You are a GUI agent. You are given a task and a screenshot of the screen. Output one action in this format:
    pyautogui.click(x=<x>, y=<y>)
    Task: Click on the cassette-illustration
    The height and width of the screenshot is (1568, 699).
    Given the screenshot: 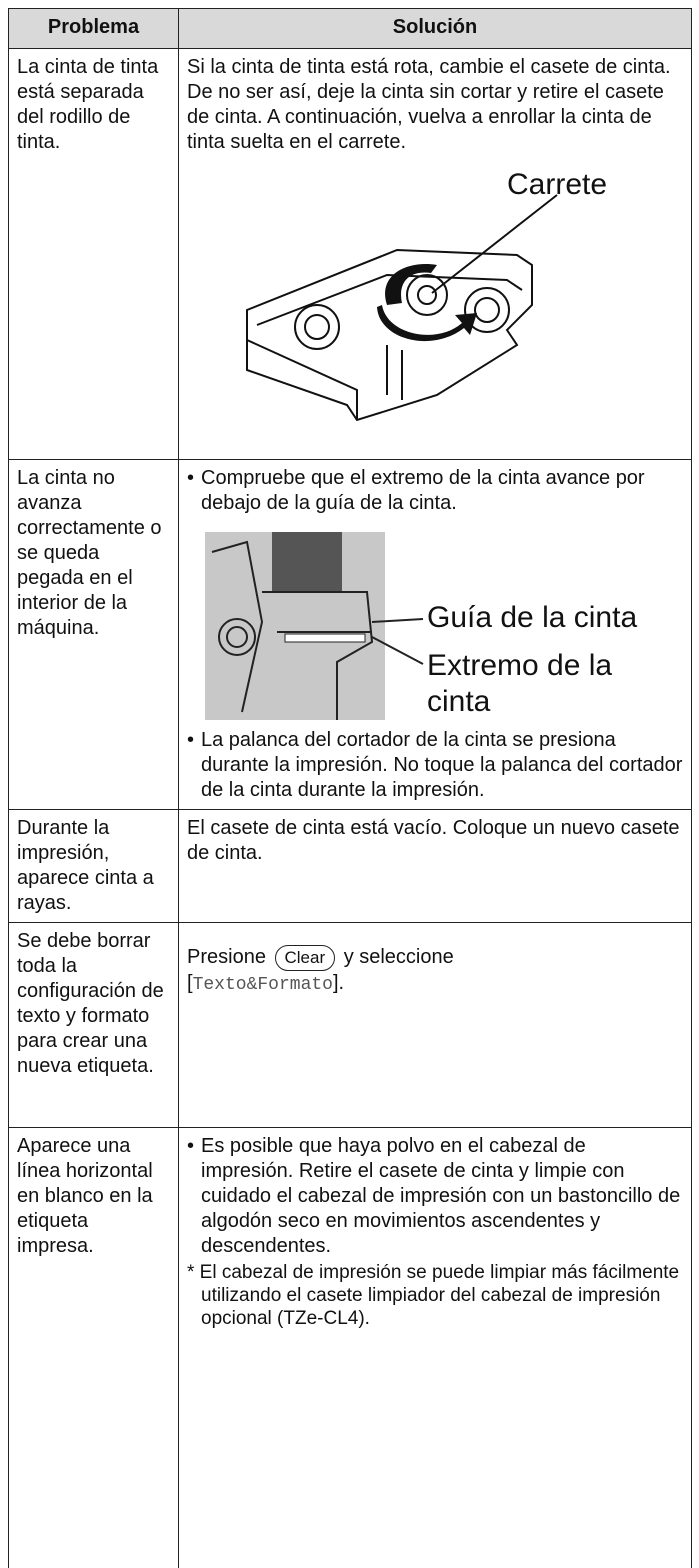 What is the action you would take?
    pyautogui.click(x=402, y=308)
    